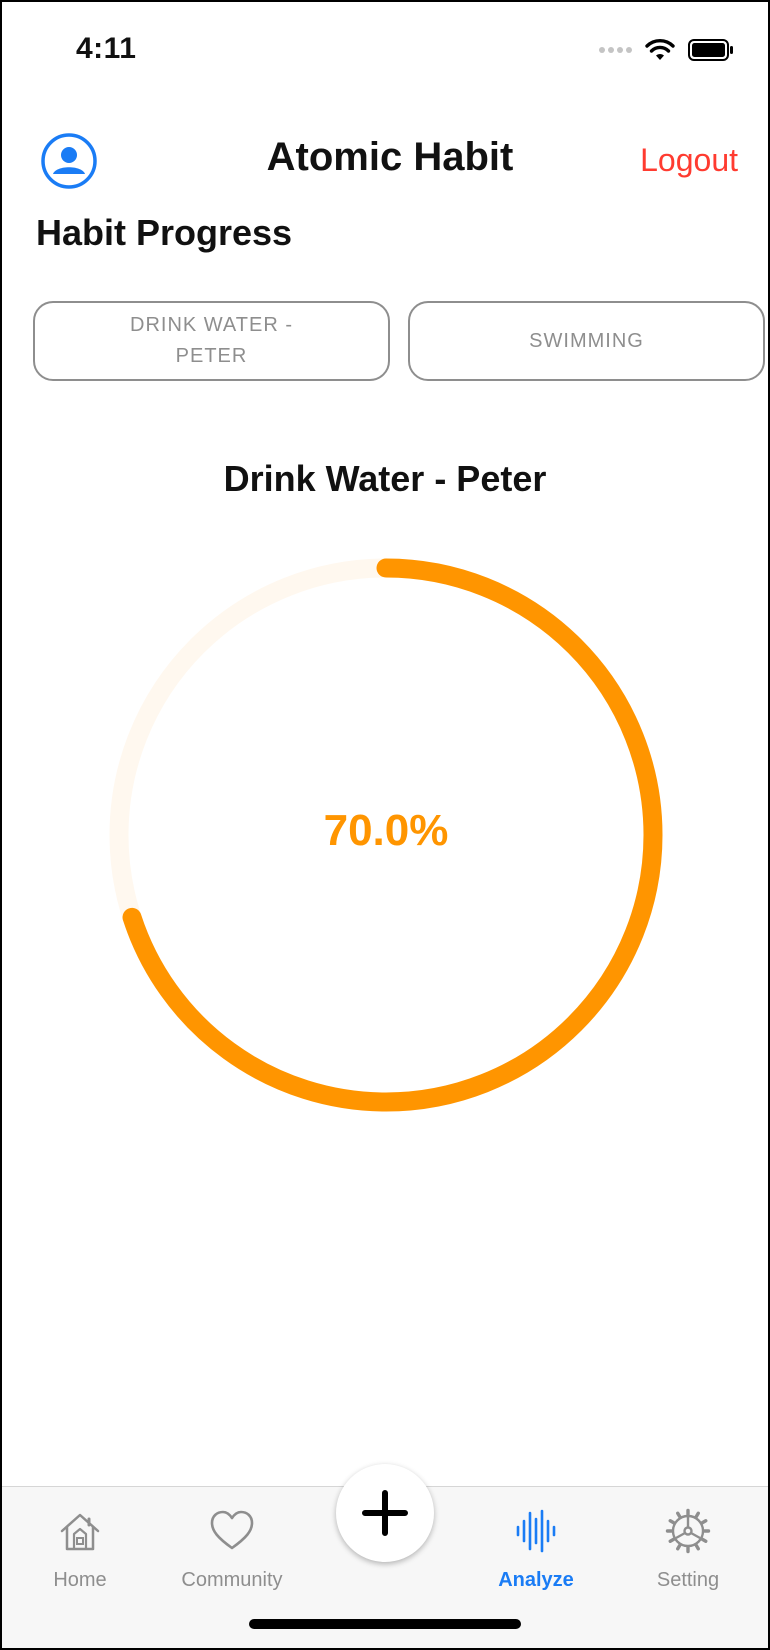  Describe the element at coordinates (689, 160) in the screenshot. I see `logout-button: Logout` at that location.